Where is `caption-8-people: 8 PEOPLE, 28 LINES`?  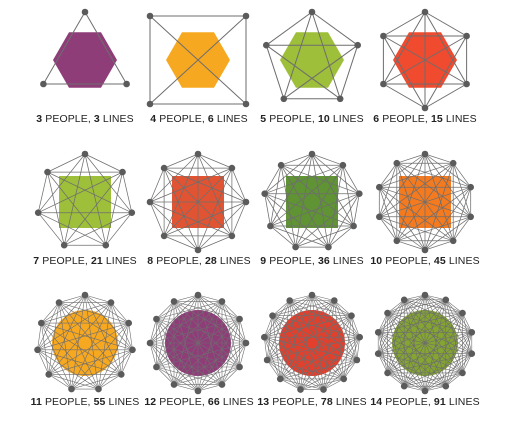
caption-8-people: 8 PEOPLE, 28 LINES is located at coordinates (199, 261).